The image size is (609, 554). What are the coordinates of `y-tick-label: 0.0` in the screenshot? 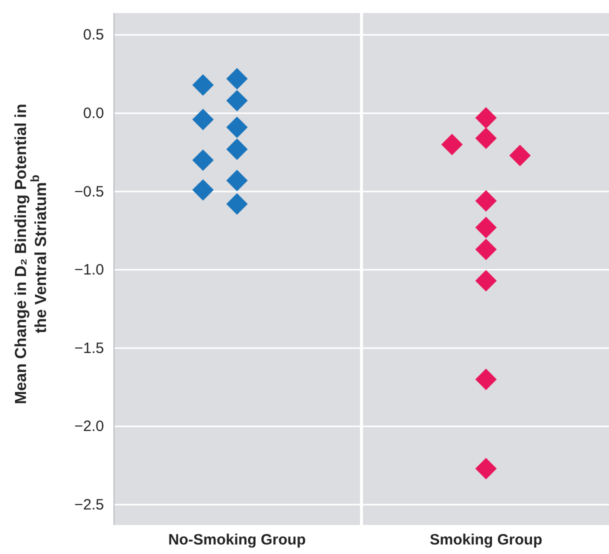 It's located at (93, 113).